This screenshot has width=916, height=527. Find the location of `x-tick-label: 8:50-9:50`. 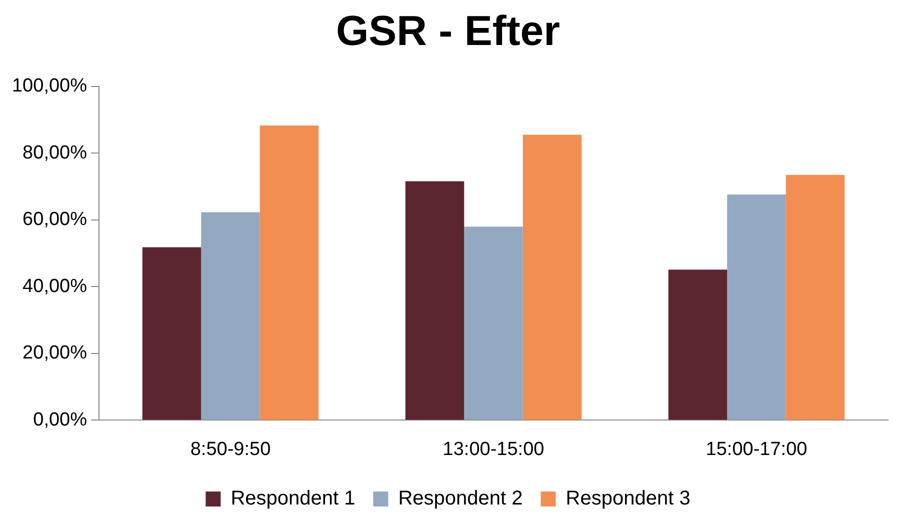

x-tick-label: 8:50-9:50 is located at coordinates (230, 449).